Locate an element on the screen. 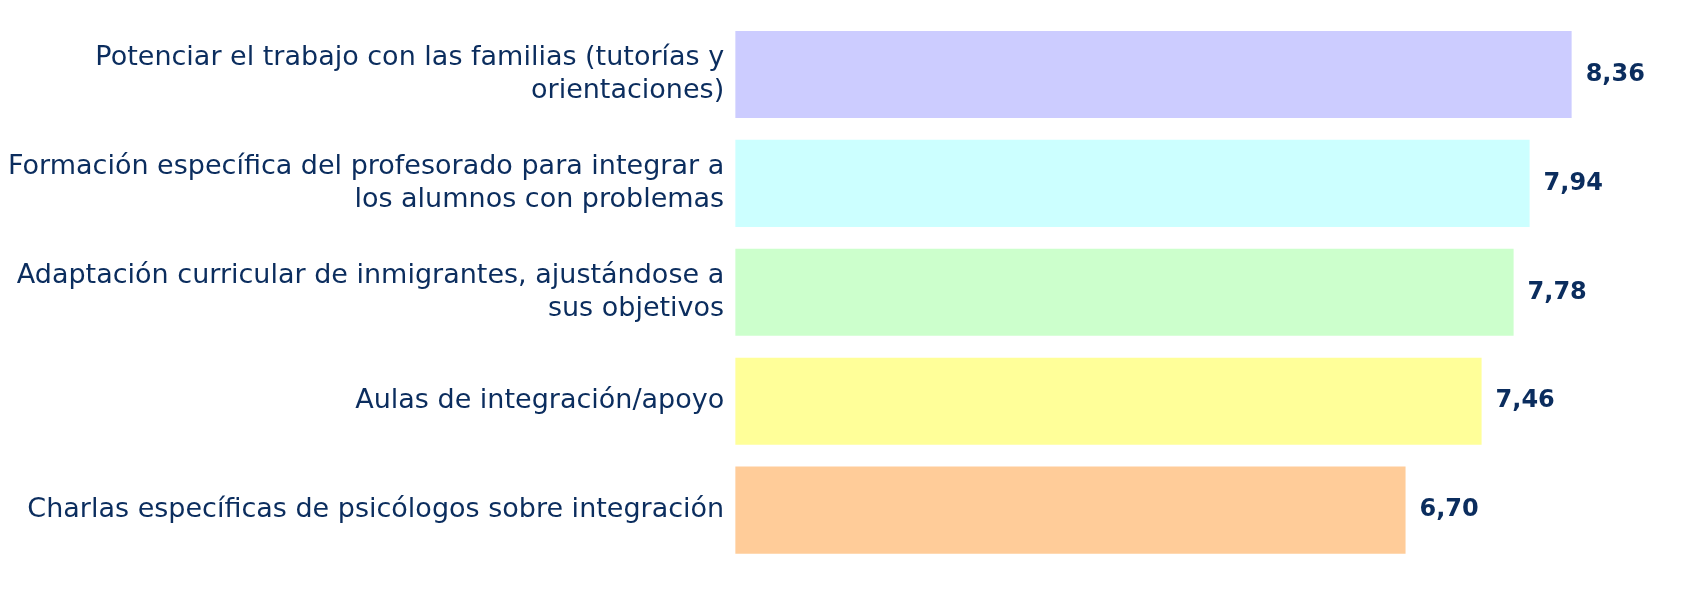  data-label: 6,70 is located at coordinates (1449, 508).